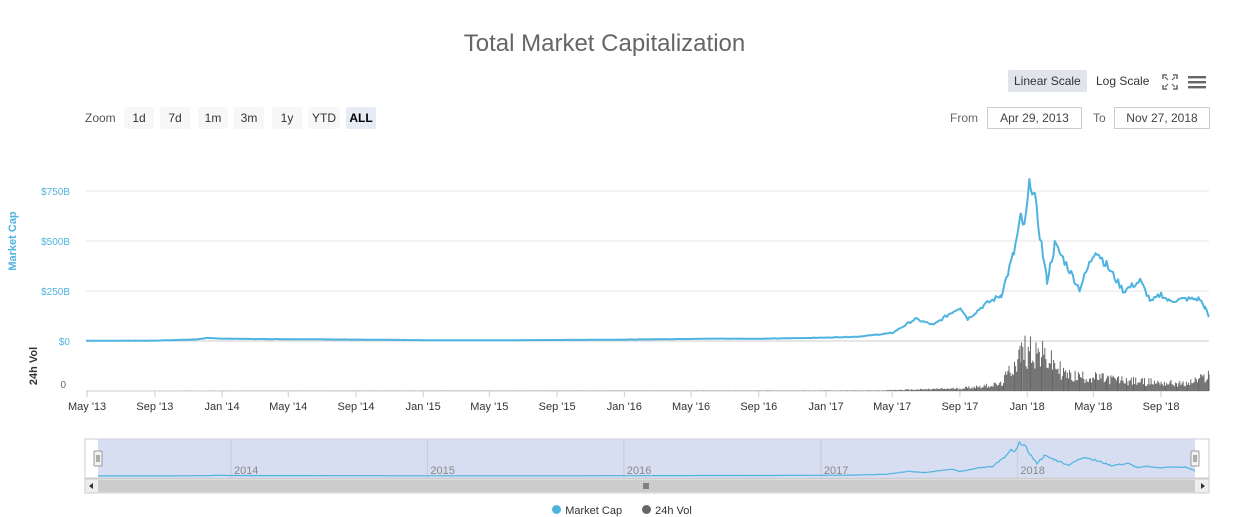  Describe the element at coordinates (836, 471) in the screenshot. I see `navigator-year-label: 2017` at that location.